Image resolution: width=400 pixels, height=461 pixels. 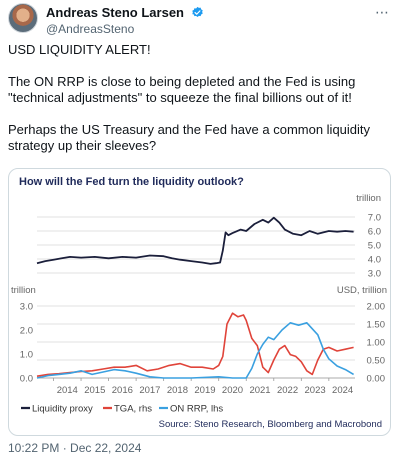 I want to click on x-tick-label: 2015, so click(x=94, y=390).